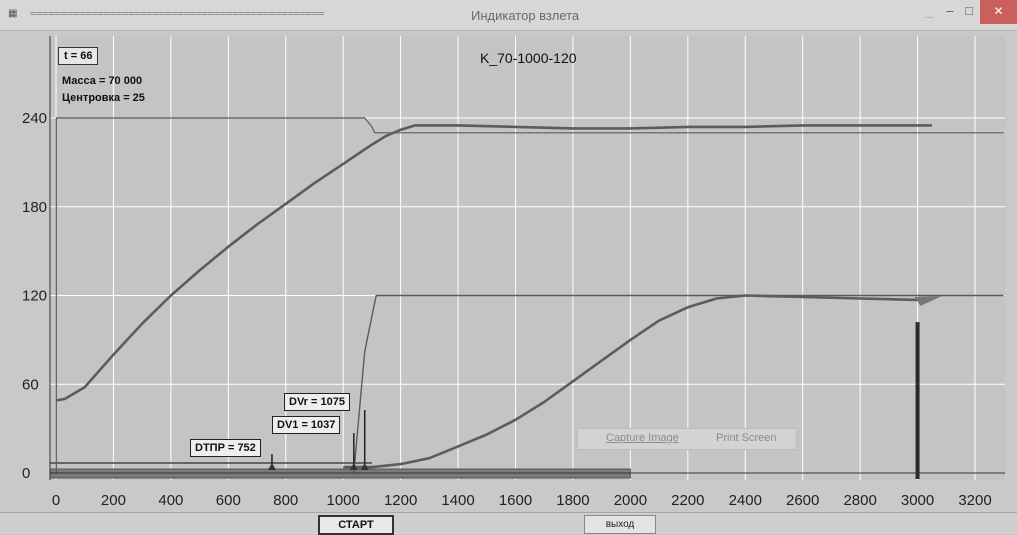 The height and width of the screenshot is (535, 1017). Describe the element at coordinates (687, 500) in the screenshot. I see `x-tick-label: 2200` at that location.